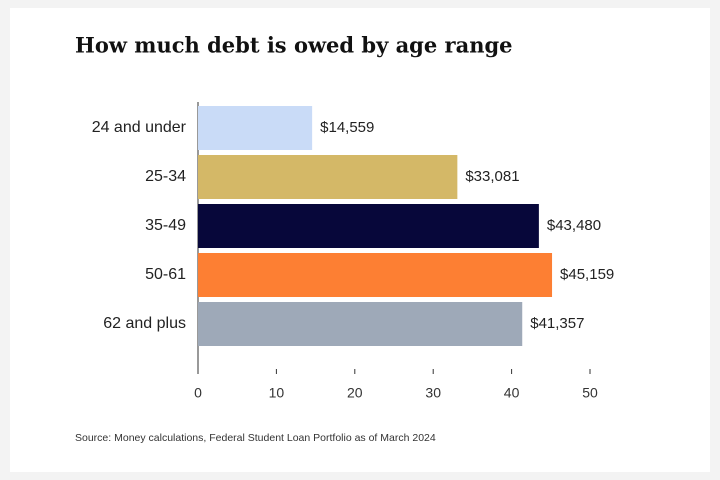  Describe the element at coordinates (355, 393) in the screenshot. I see `x-tick-label: 20` at that location.